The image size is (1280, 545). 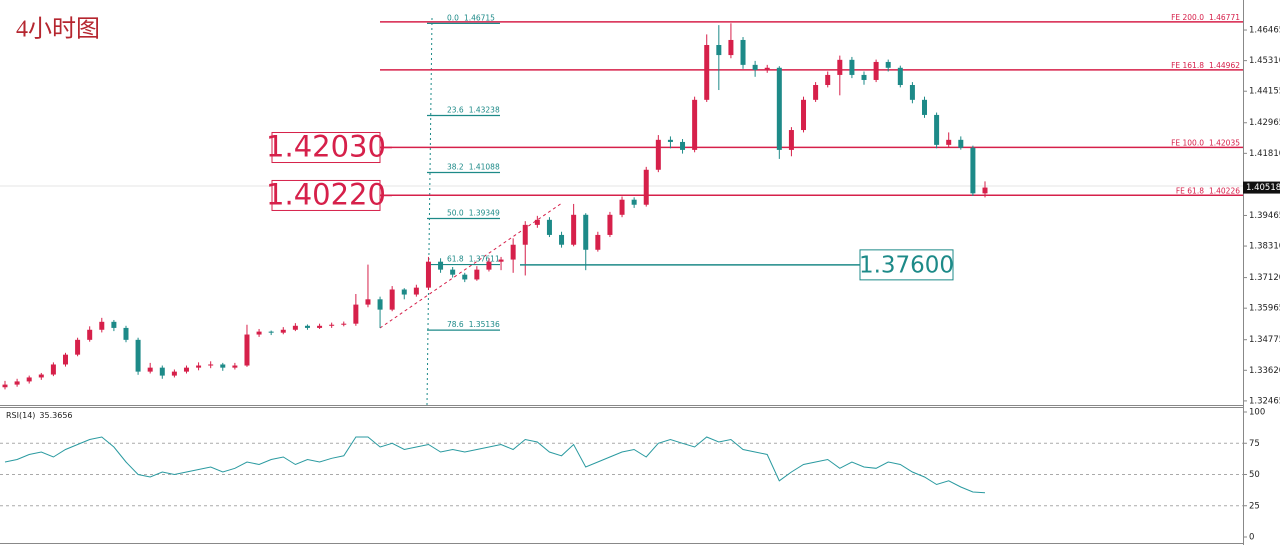 What do you see at coordinates (1205, 17) in the screenshot?
I see `fe-label: FE 200.0 1.46771` at bounding box center [1205, 17].